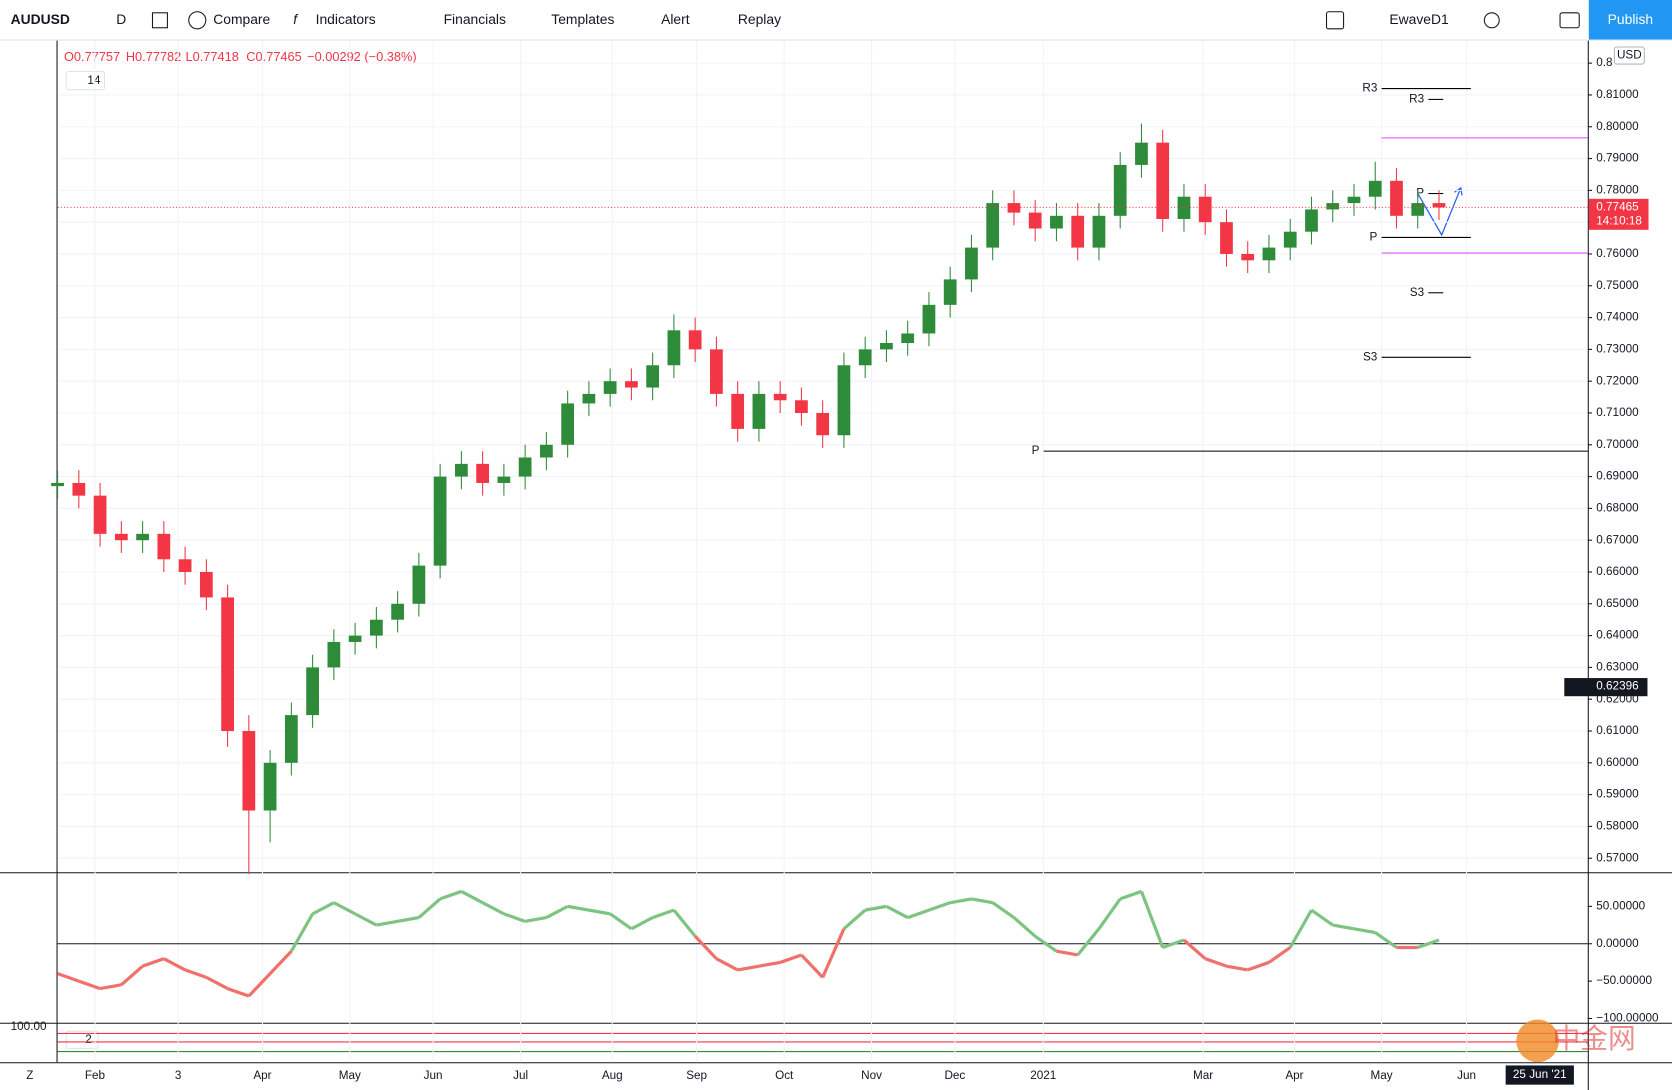 Image resolution: width=1672 pixels, height=1090 pixels. I want to click on x-tick-label: 3, so click(178, 1075).